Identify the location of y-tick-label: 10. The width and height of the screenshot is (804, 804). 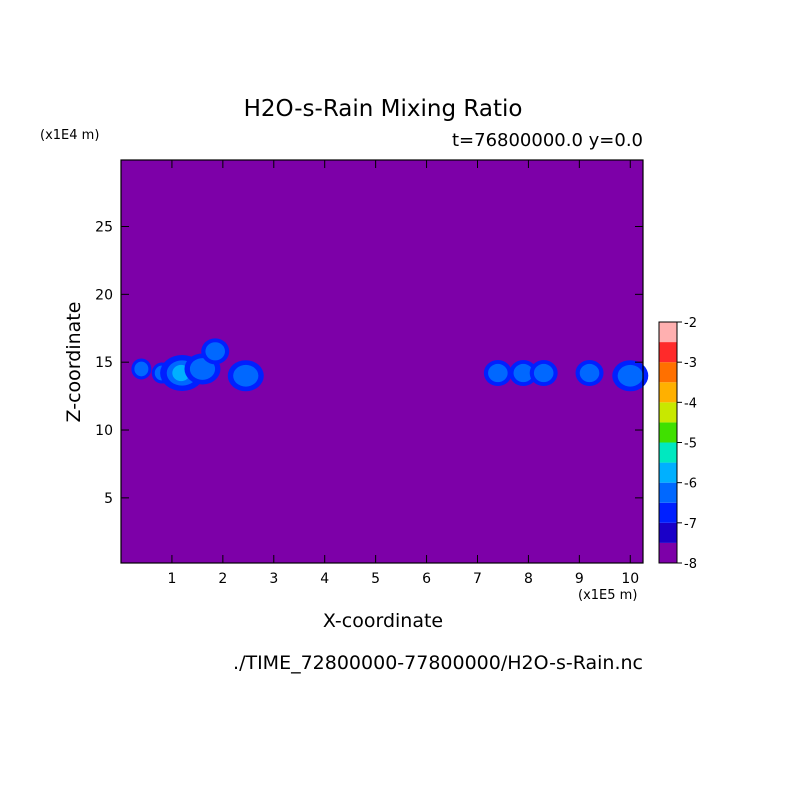
(104, 431).